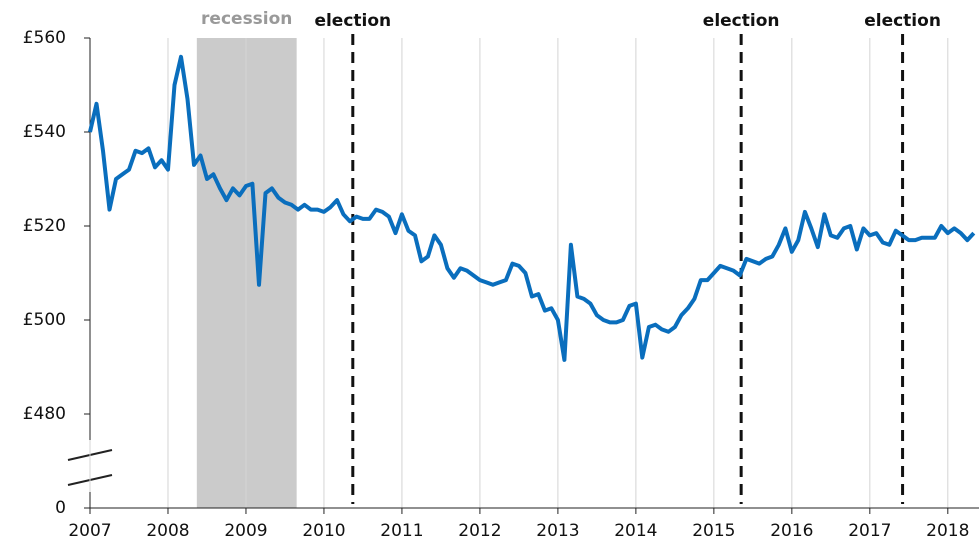 This screenshot has width=979, height=553. What do you see at coordinates (246, 19) in the screenshot?
I see `region-label: recession` at bounding box center [246, 19].